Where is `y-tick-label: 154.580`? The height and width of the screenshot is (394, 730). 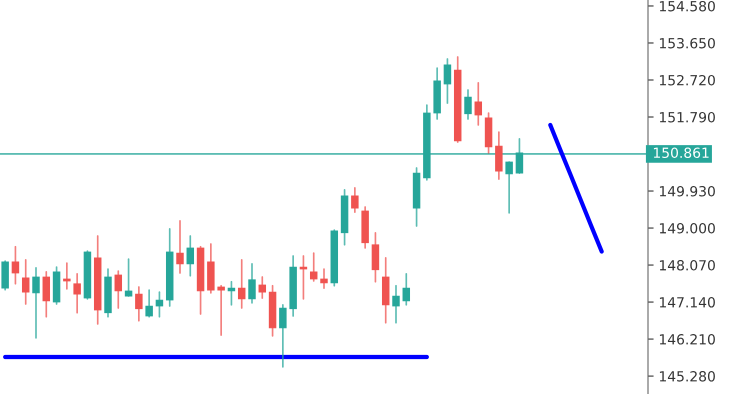 y-tick-label: 154.580 is located at coordinates (687, 6).